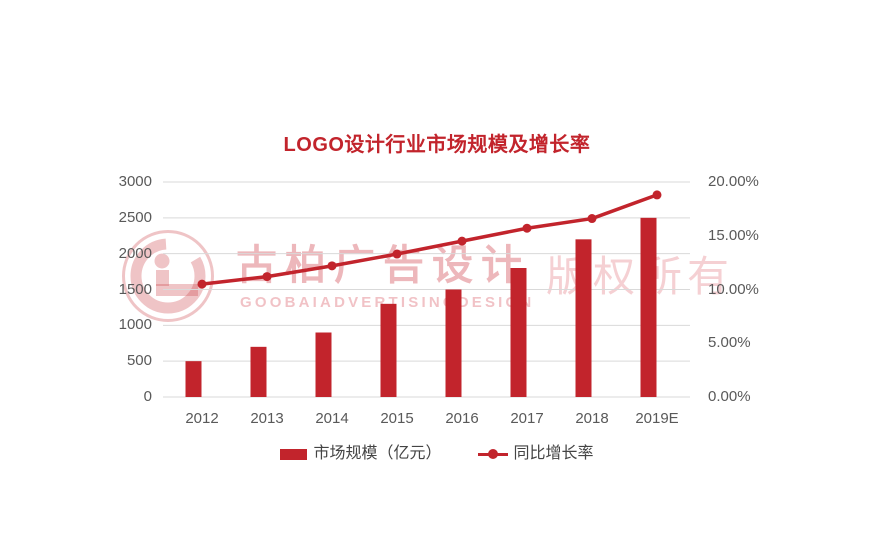 This screenshot has height=534, width=893. I want to click on left-axis-tick-0: 0, so click(147, 396).